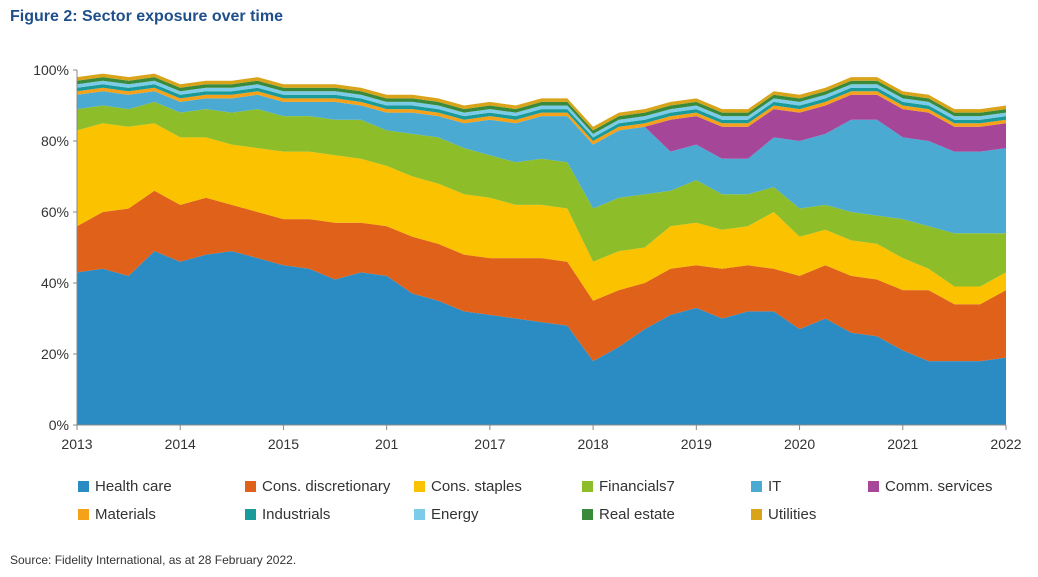 The image size is (1038, 577). Describe the element at coordinates (180, 444) in the screenshot. I see `x-tick-label: 2014` at that location.